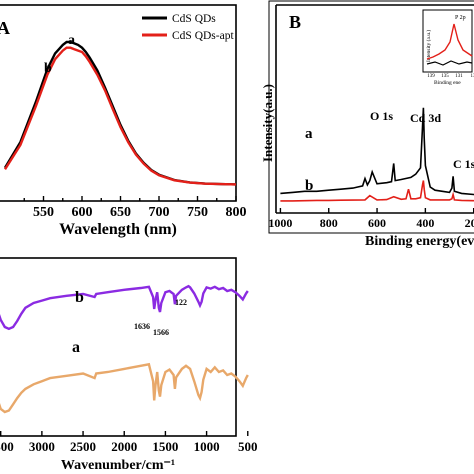 The image size is (474, 474). I want to click on panel-c-x-tick-label: 3000, so click(42, 446).